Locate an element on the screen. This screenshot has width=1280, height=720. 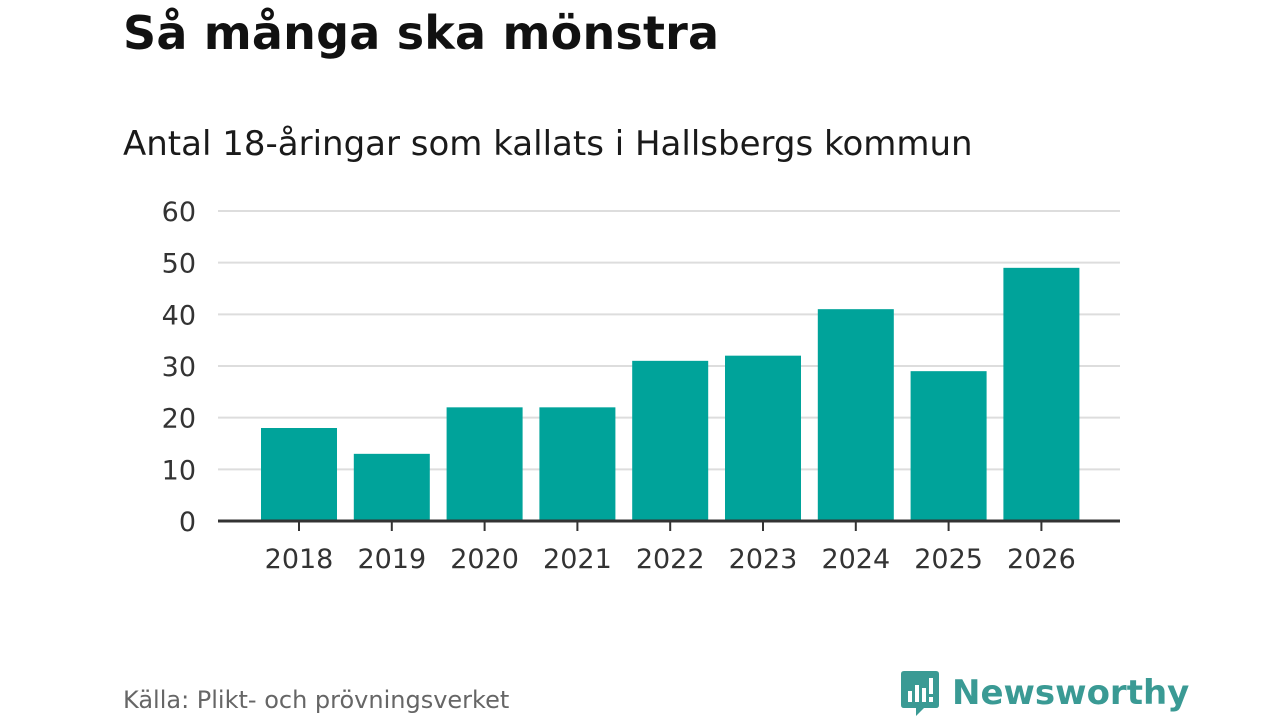
y-tick-label: 60 is located at coordinates (179, 212).